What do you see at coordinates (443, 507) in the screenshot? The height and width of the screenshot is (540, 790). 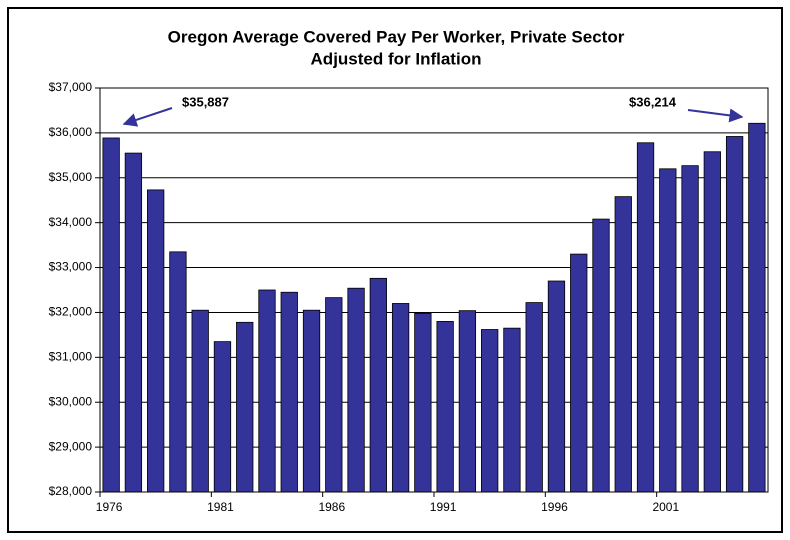 I see `x-tick-label: 1991` at bounding box center [443, 507].